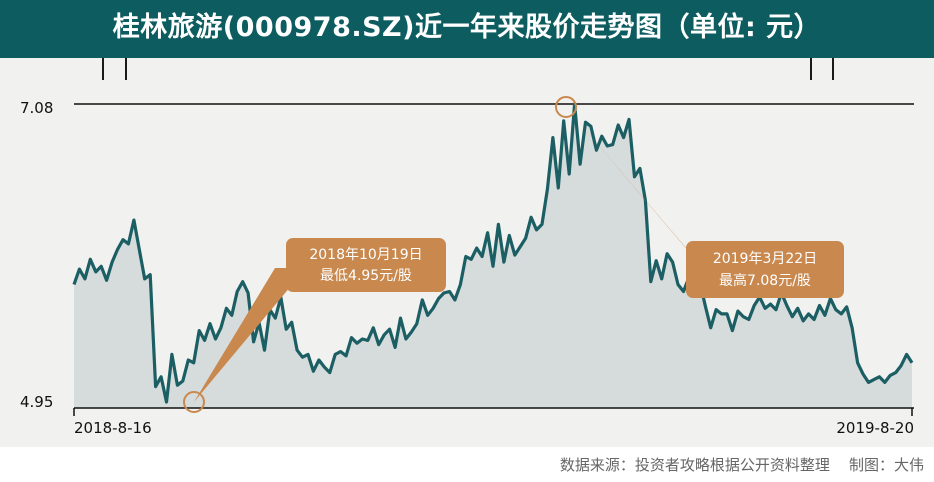  What do you see at coordinates (194, 402) in the screenshot?
I see `marker-low` at bounding box center [194, 402].